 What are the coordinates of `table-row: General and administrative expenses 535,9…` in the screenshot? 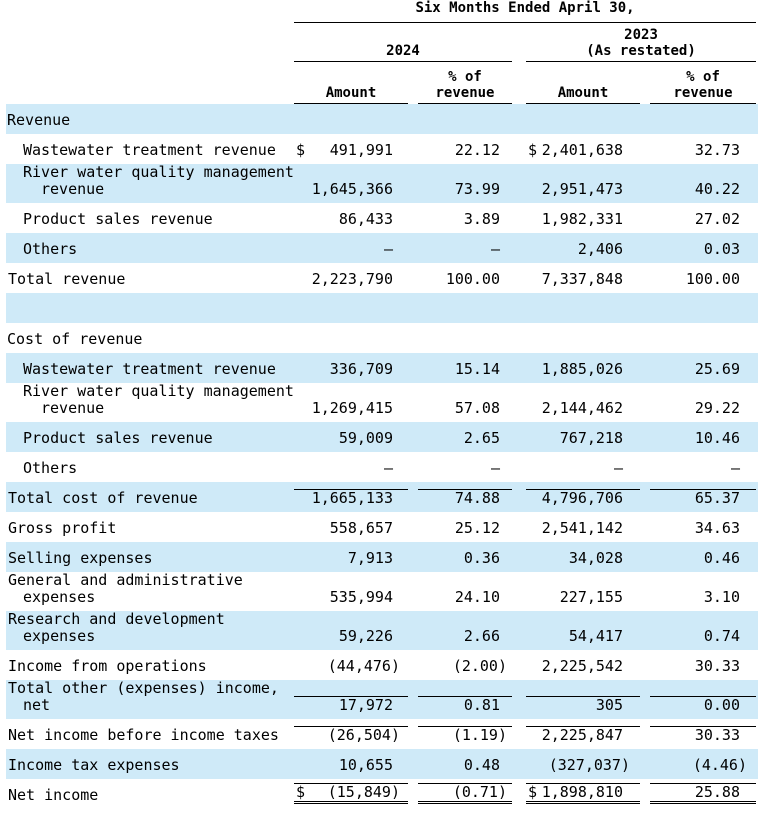 It's located at (382, 591).